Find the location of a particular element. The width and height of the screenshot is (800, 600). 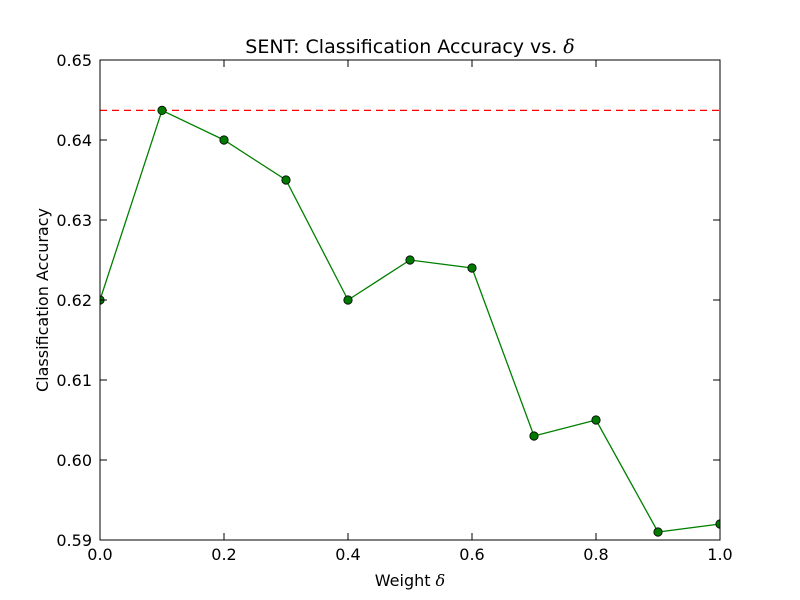

x-tick-label: 0.6 is located at coordinates (471, 554).